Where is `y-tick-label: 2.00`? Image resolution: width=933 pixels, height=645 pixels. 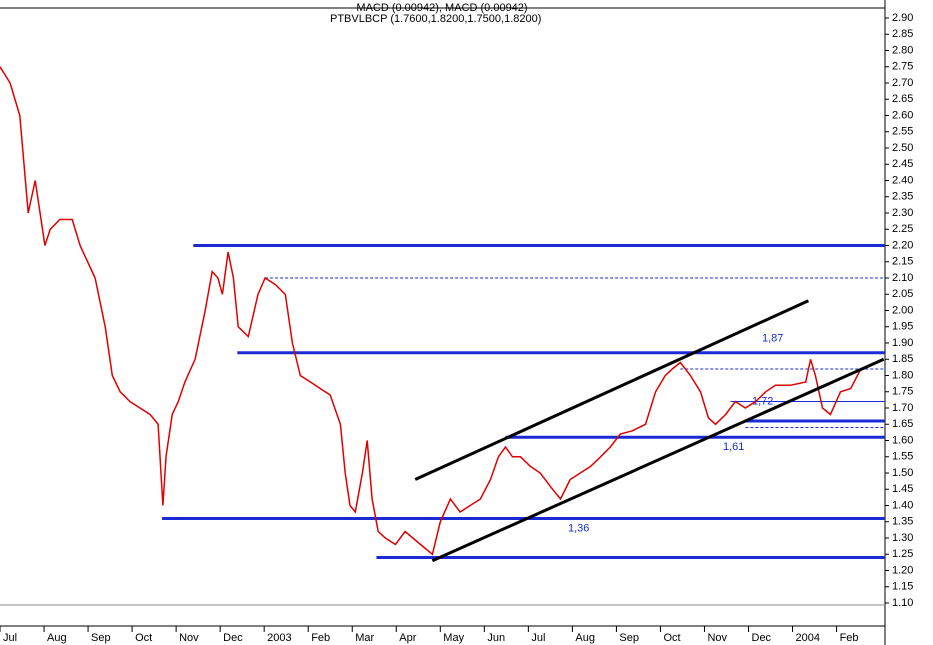 y-tick-label: 2.00 is located at coordinates (902, 310).